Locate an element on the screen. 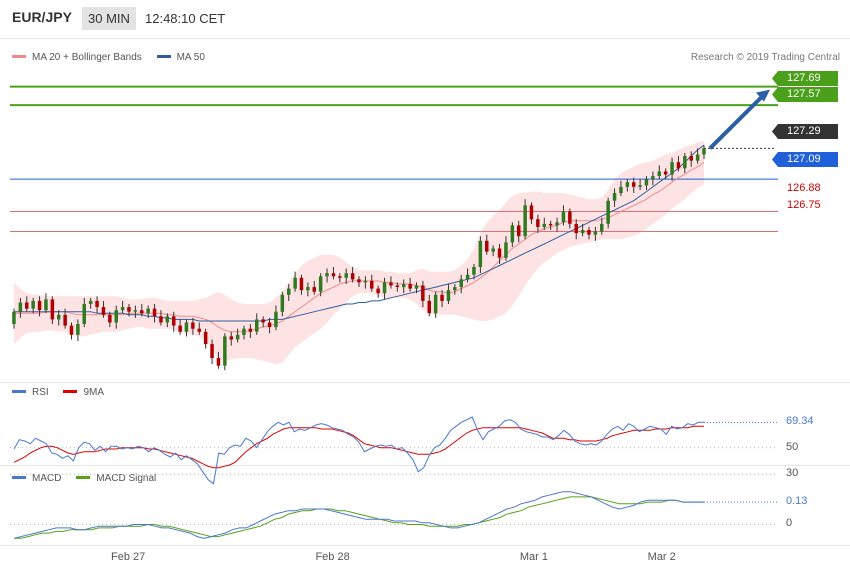  target-arrow-head is located at coordinates (763, 95).